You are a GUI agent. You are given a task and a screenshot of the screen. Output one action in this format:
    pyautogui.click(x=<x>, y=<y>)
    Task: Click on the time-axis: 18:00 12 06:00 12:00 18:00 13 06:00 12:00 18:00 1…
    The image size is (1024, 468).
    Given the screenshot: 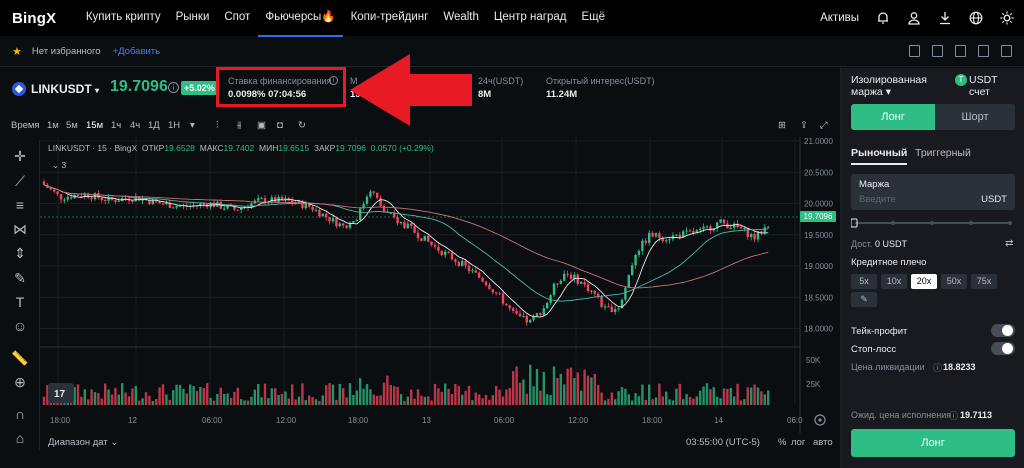 What is the action you would take?
    pyautogui.click(x=426, y=420)
    